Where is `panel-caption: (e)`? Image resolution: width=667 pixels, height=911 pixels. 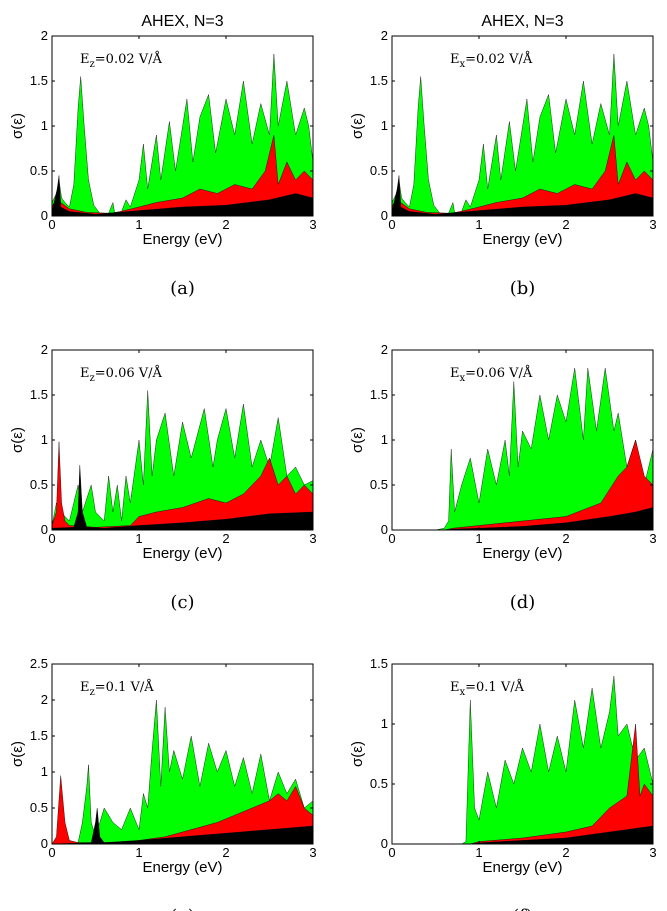
panel-caption: (e) is located at coordinates (182, 908).